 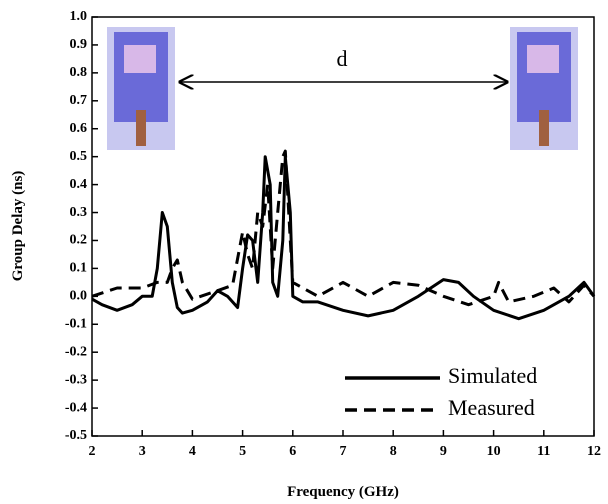 What do you see at coordinates (292, 451) in the screenshot?
I see `x-tick-label: 6` at bounding box center [292, 451].